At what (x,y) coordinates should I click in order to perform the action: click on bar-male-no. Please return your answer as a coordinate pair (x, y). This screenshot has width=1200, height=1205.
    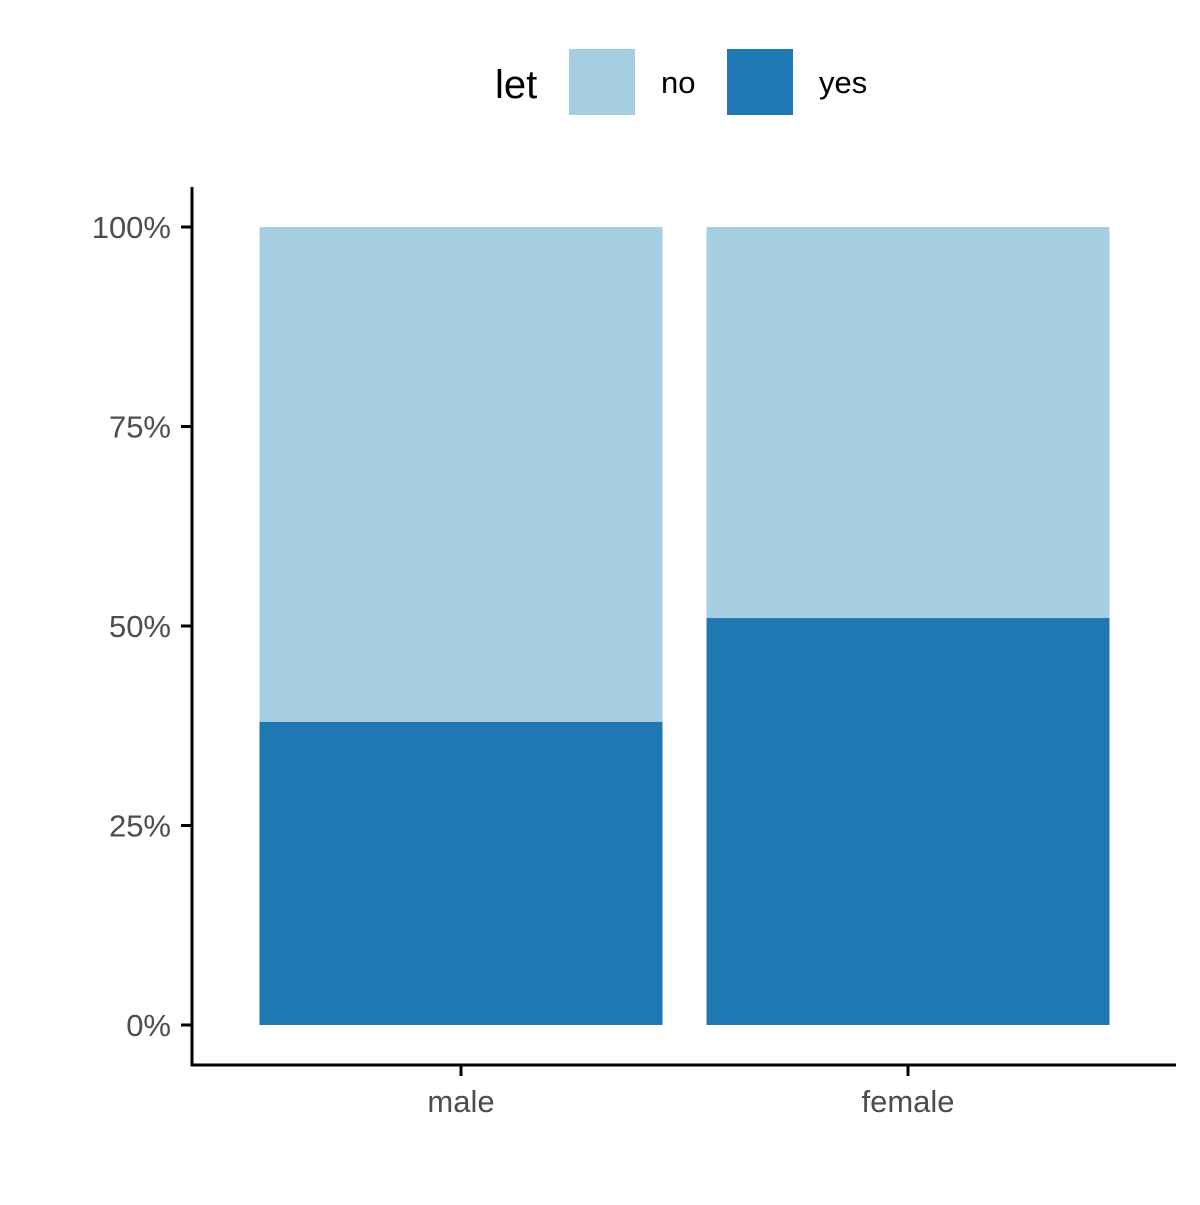
    Looking at the image, I should click on (461, 474).